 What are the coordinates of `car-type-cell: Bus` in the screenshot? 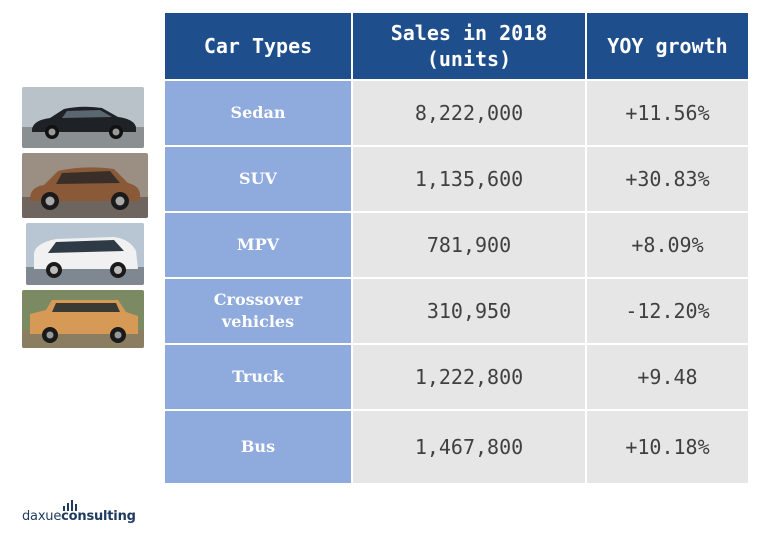 It's located at (258, 447).